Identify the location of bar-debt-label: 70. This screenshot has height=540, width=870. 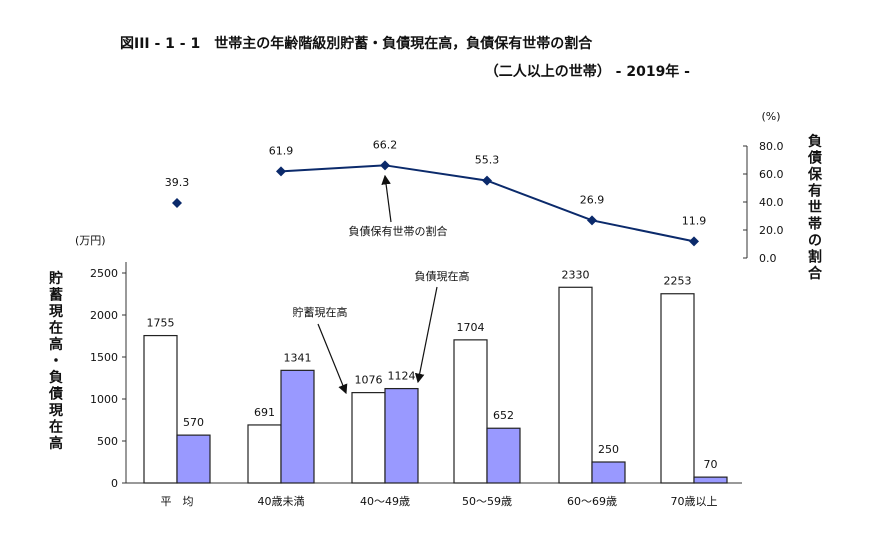
(711, 464).